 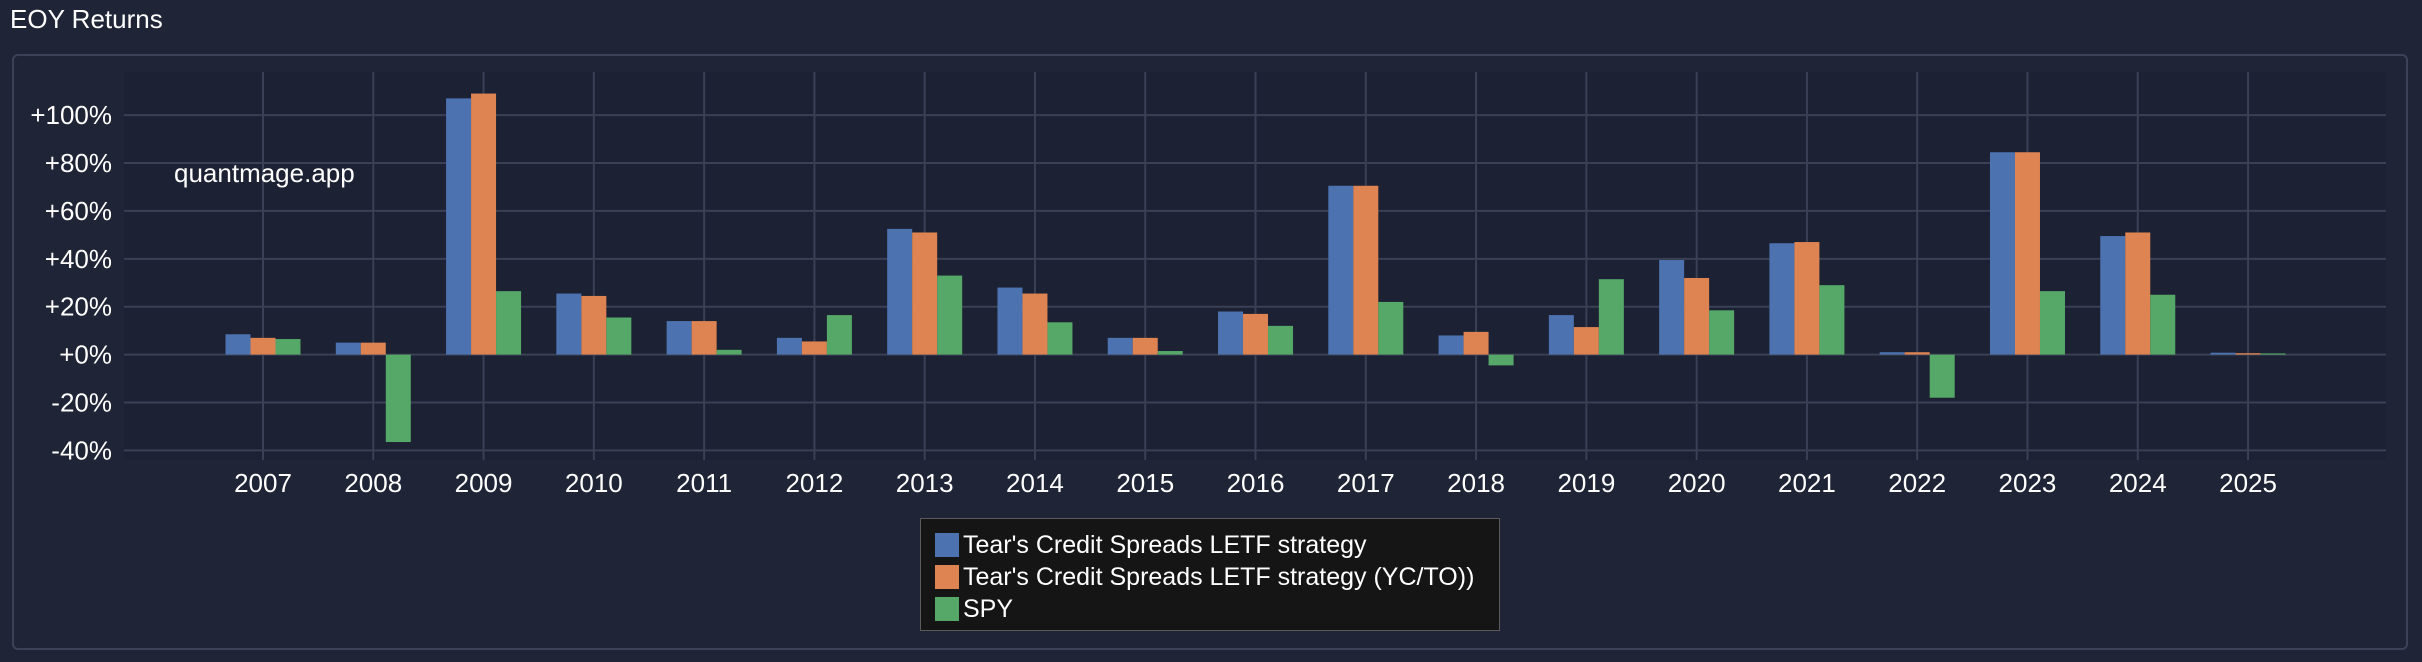 What do you see at coordinates (1165, 544) in the screenshot?
I see `legend-label-series-1: Tear's Credit Spreads LETF strategy` at bounding box center [1165, 544].